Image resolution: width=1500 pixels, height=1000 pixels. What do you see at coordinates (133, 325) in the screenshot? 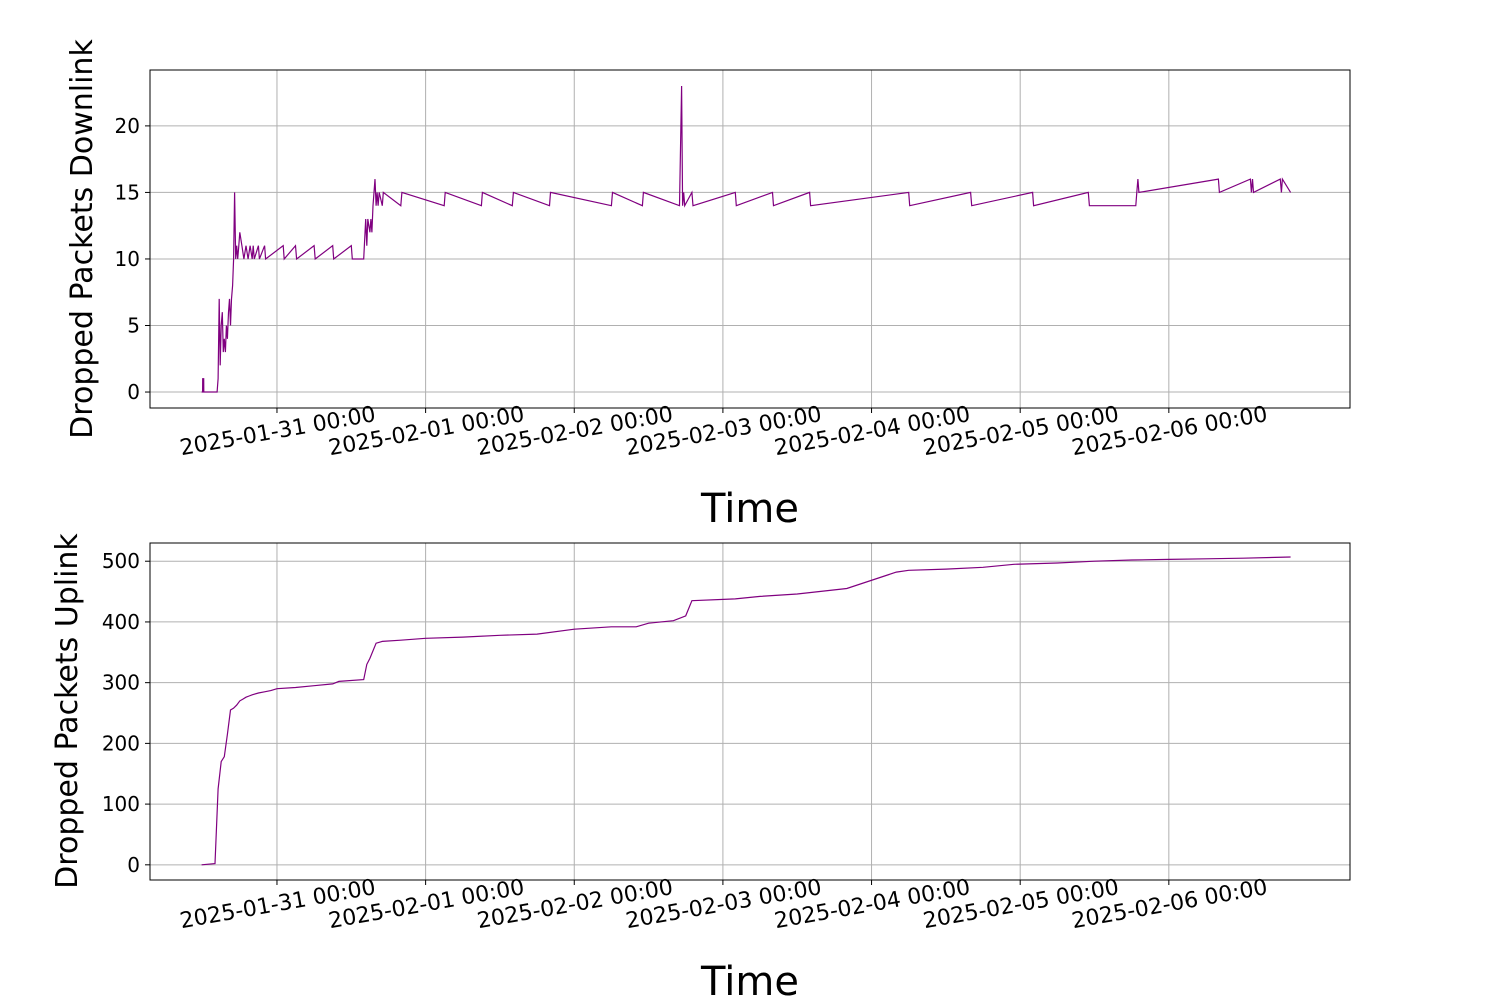
I see `y-tick-label: 5` at bounding box center [133, 325].